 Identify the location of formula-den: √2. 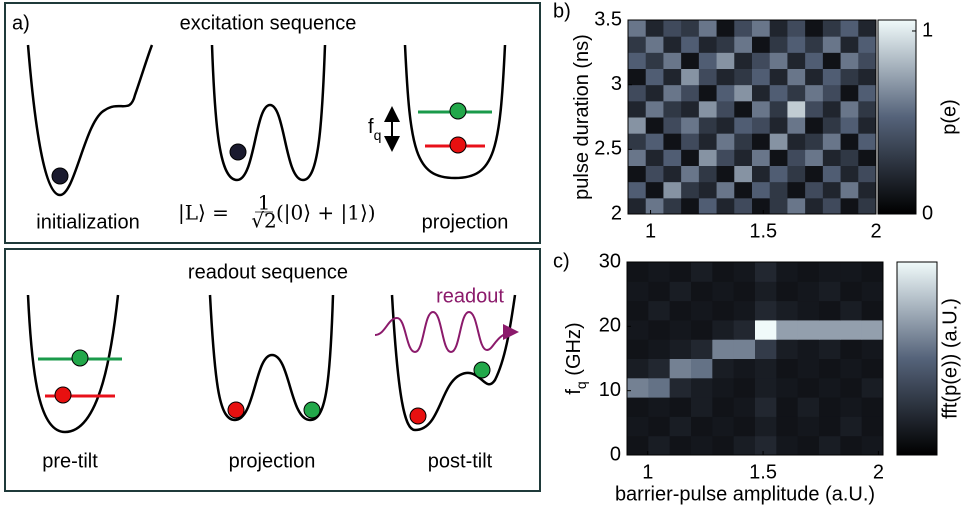
(263, 221).